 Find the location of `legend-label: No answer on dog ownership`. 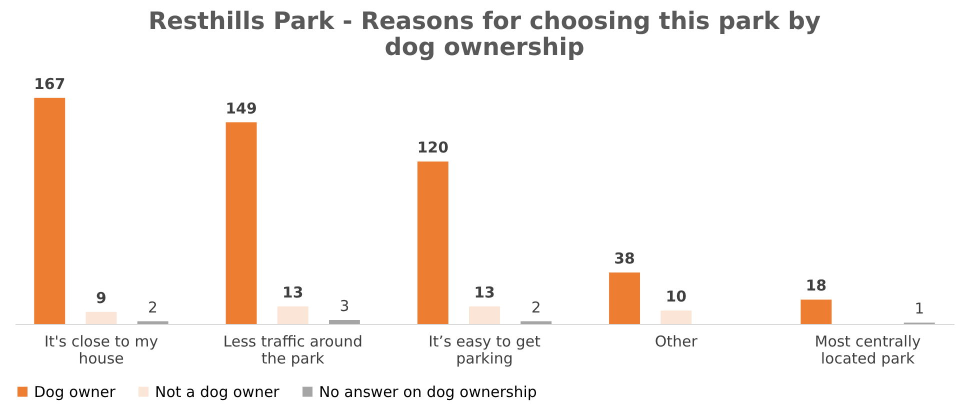

legend-label: No answer on dog ownership is located at coordinates (428, 391).